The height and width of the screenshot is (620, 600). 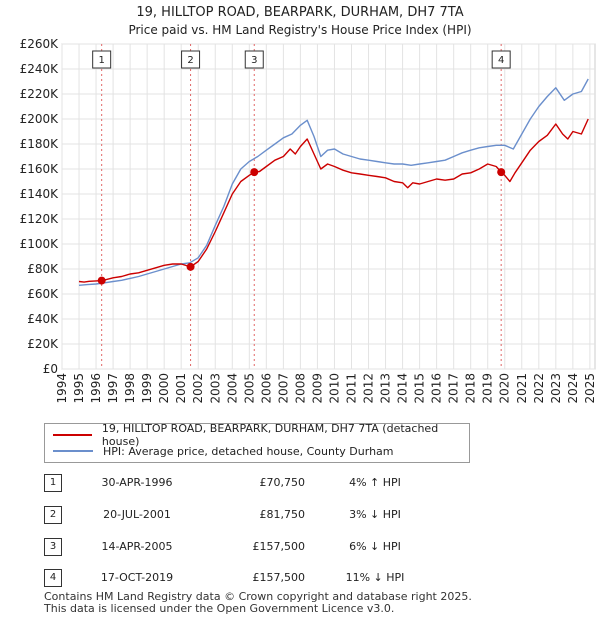 What do you see at coordinates (130, 388) in the screenshot?
I see `x-tick-label: 1998` at bounding box center [130, 388].